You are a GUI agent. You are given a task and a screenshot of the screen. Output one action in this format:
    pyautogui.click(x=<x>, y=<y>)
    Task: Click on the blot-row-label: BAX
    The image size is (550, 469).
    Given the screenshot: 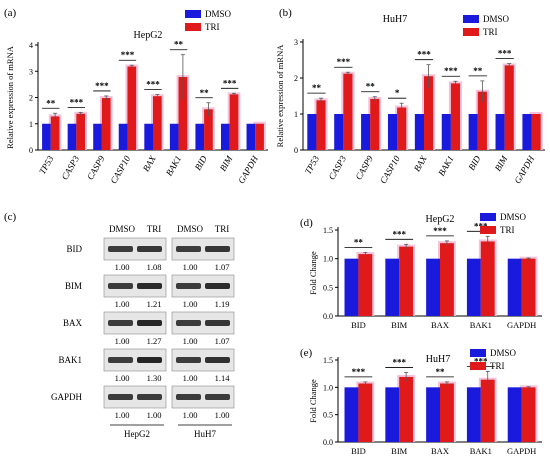 What is the action you would take?
    pyautogui.click(x=73, y=323)
    